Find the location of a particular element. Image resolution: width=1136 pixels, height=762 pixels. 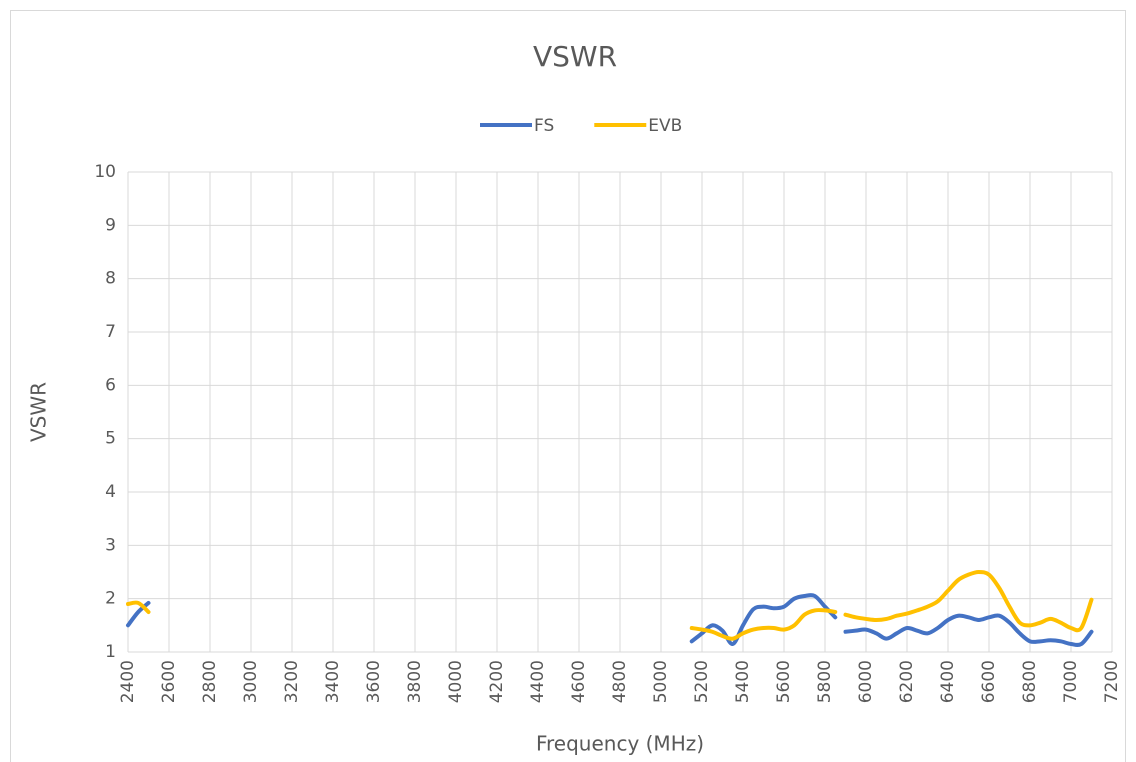

x-axis-title: Frequency (MHz) is located at coordinates (620, 744).